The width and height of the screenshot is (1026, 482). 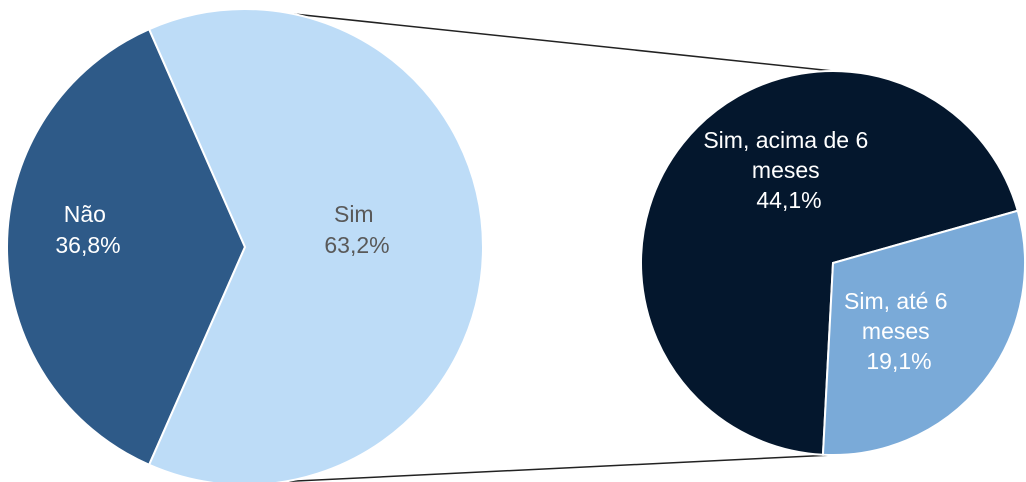 What do you see at coordinates (356, 245) in the screenshot?
I see `data-label-sim-value: 63,2%` at bounding box center [356, 245].